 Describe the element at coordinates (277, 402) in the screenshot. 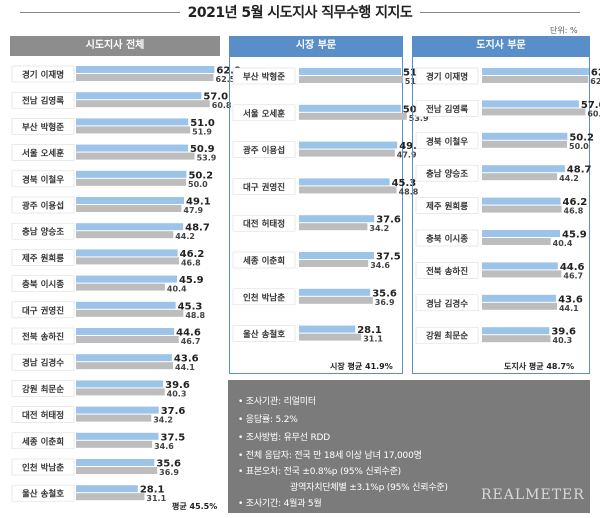

I see `note-agency: • 조사기관: 리얼미터` at that location.